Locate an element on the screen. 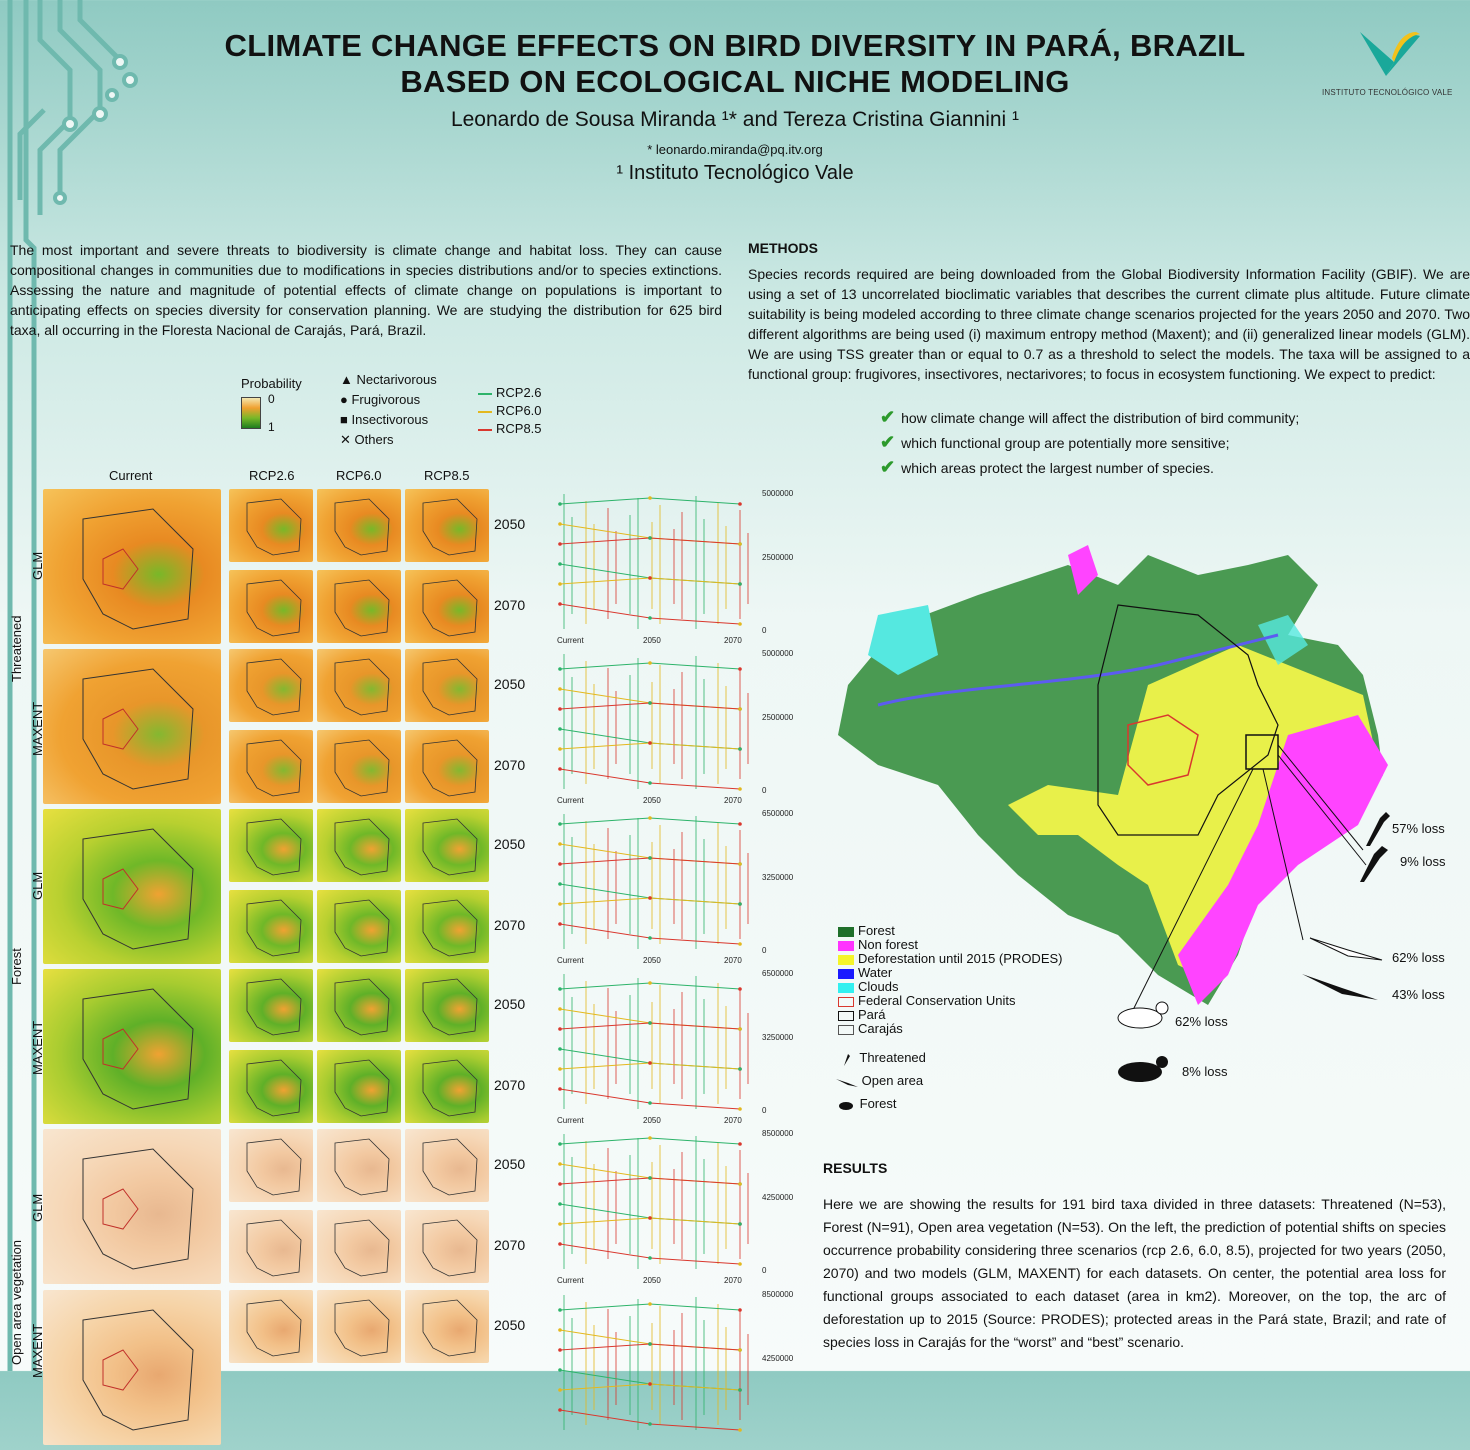 This screenshot has height=1450, width=1470. y-tick-label: 6500000 is located at coordinates (778, 813).